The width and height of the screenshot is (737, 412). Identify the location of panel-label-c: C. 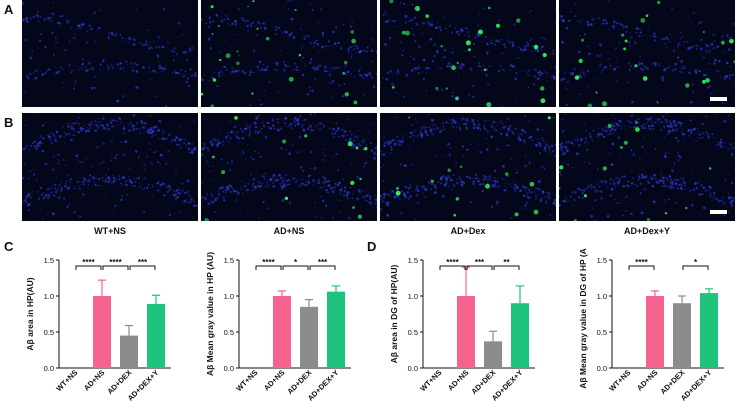
(9, 246).